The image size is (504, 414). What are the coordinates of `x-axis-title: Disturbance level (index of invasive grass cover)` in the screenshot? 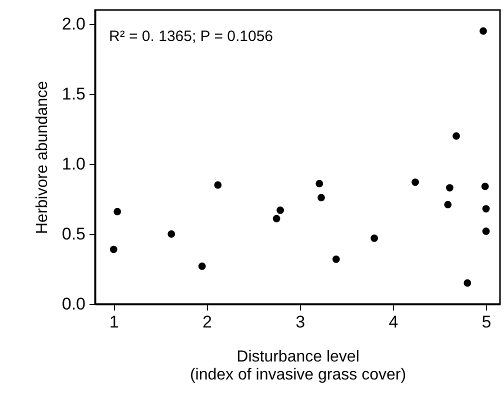 It's located at (298, 366).